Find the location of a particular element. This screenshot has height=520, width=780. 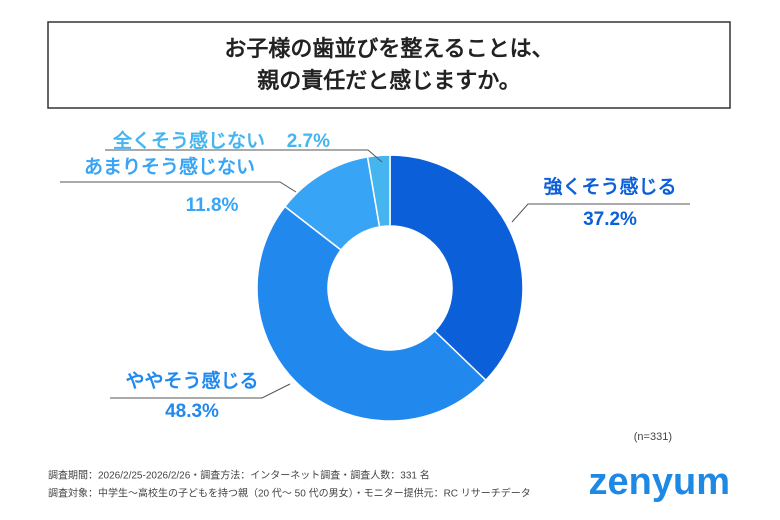

category-label: ややそう感じる is located at coordinates (191, 380).